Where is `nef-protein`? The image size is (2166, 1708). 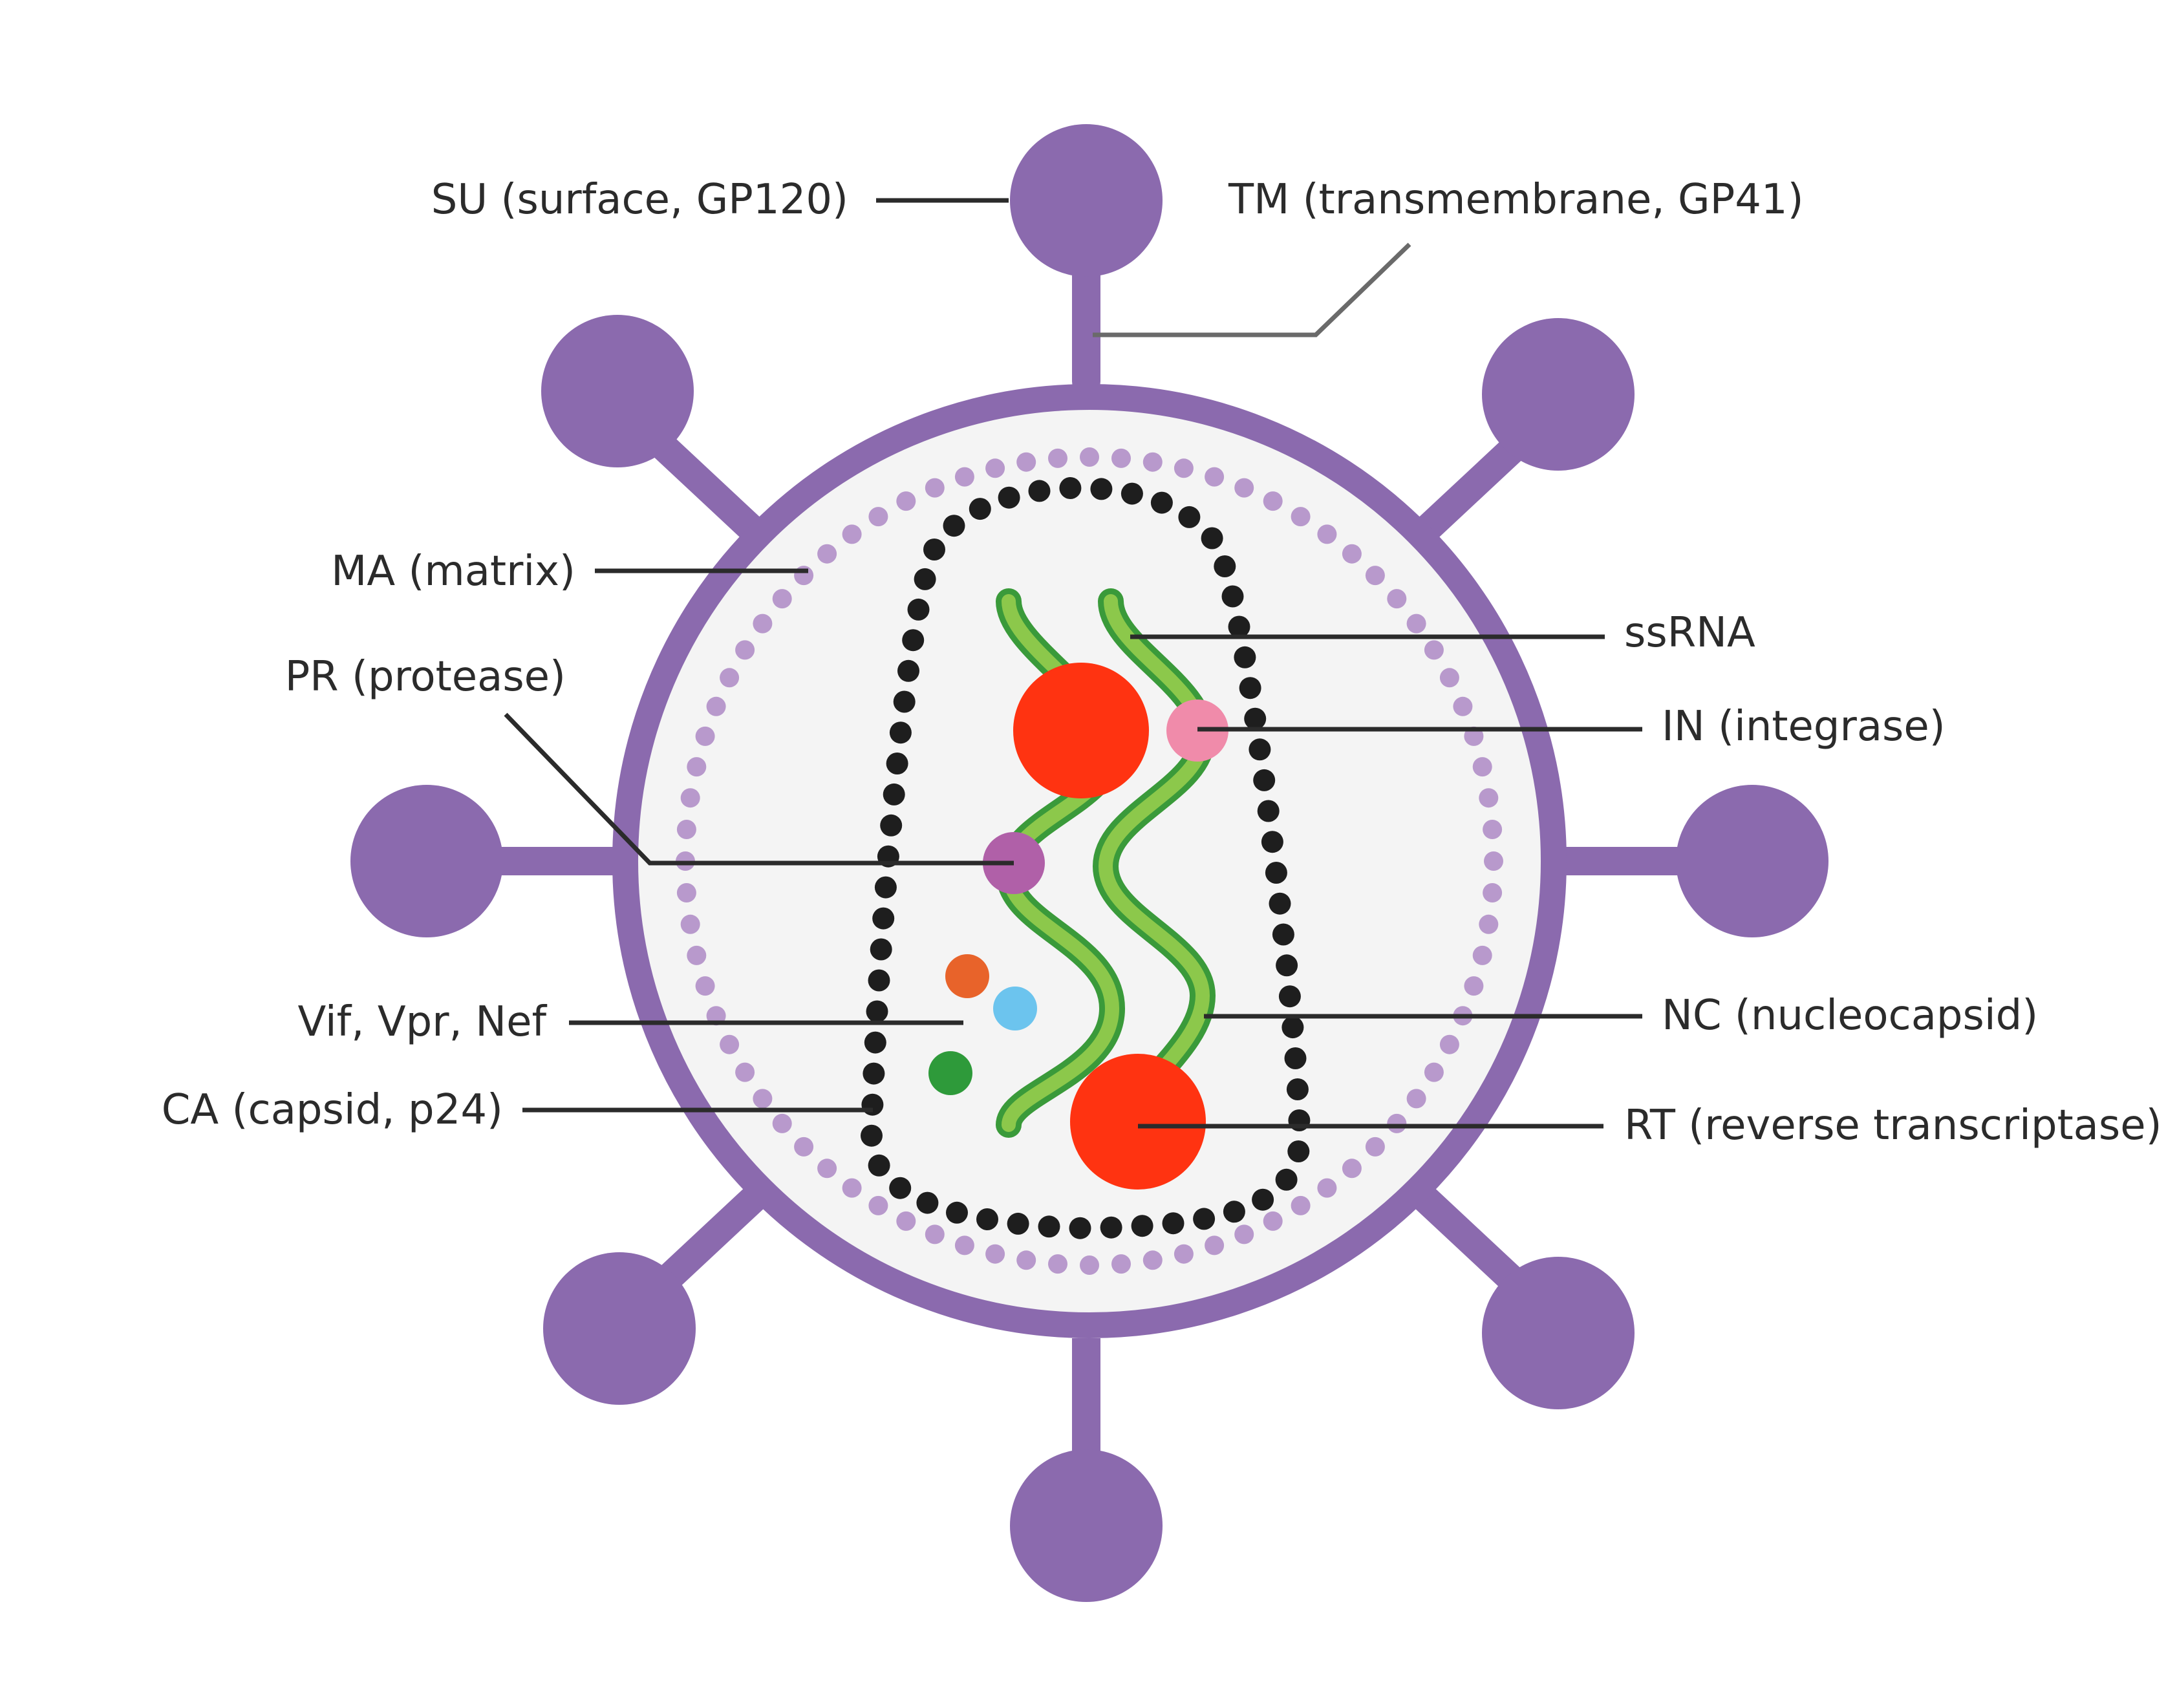 nef-protein is located at coordinates (950, 1073).